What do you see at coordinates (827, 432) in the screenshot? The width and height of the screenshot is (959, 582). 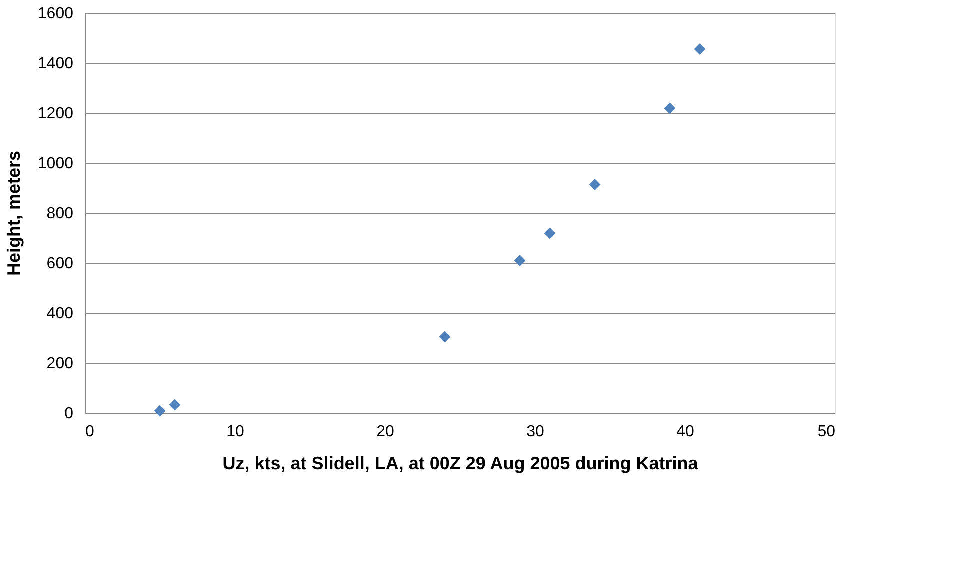 I see `x-tick-label: 50` at bounding box center [827, 432].